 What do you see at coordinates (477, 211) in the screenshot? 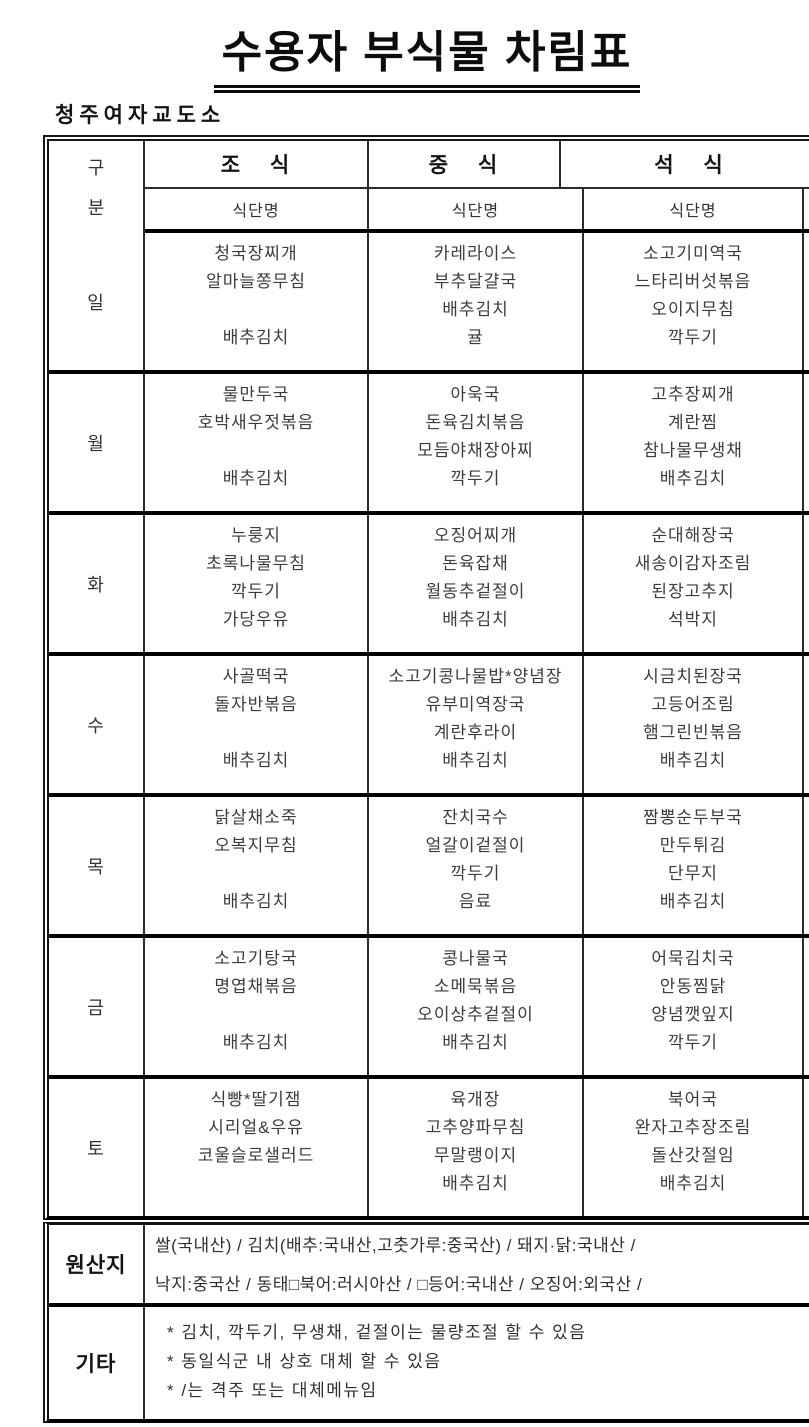
I see `menu-name-row: 식단명 식단명 식단명` at bounding box center [477, 211].